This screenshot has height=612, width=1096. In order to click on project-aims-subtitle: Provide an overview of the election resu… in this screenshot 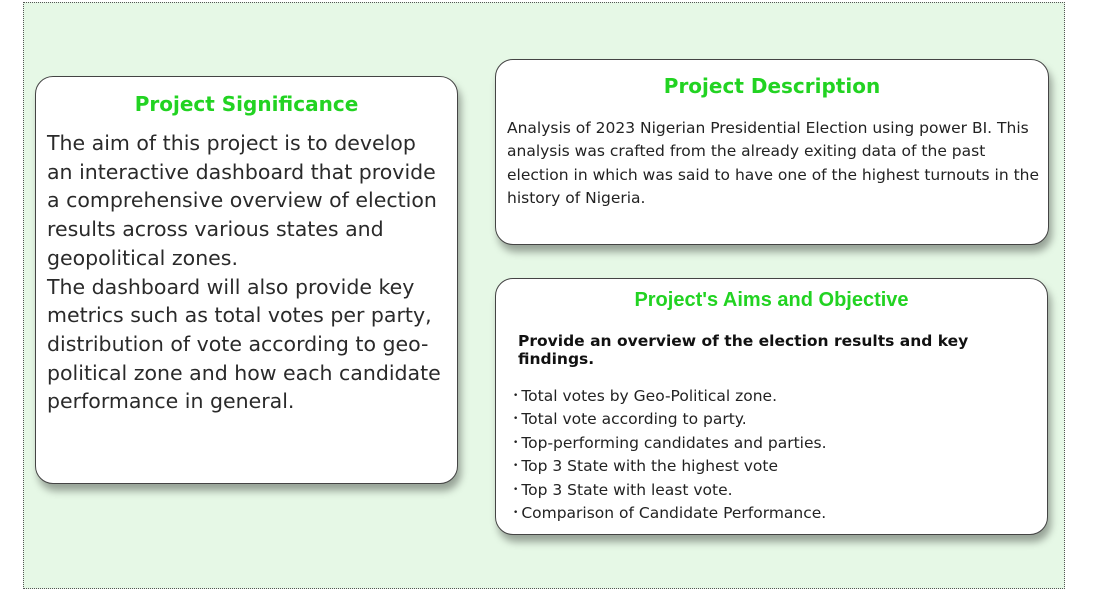, I will do `click(743, 350)`.